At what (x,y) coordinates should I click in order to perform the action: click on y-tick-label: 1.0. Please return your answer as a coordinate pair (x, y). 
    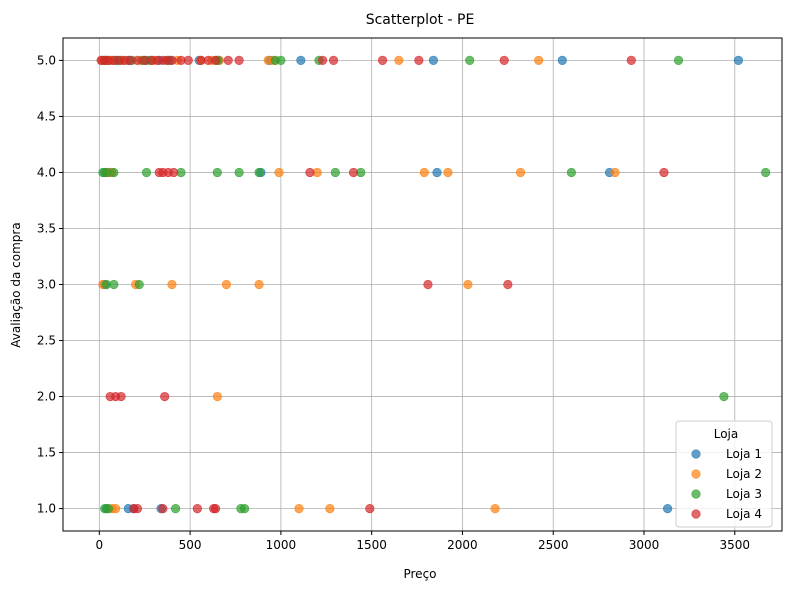
    Looking at the image, I should click on (46, 509).